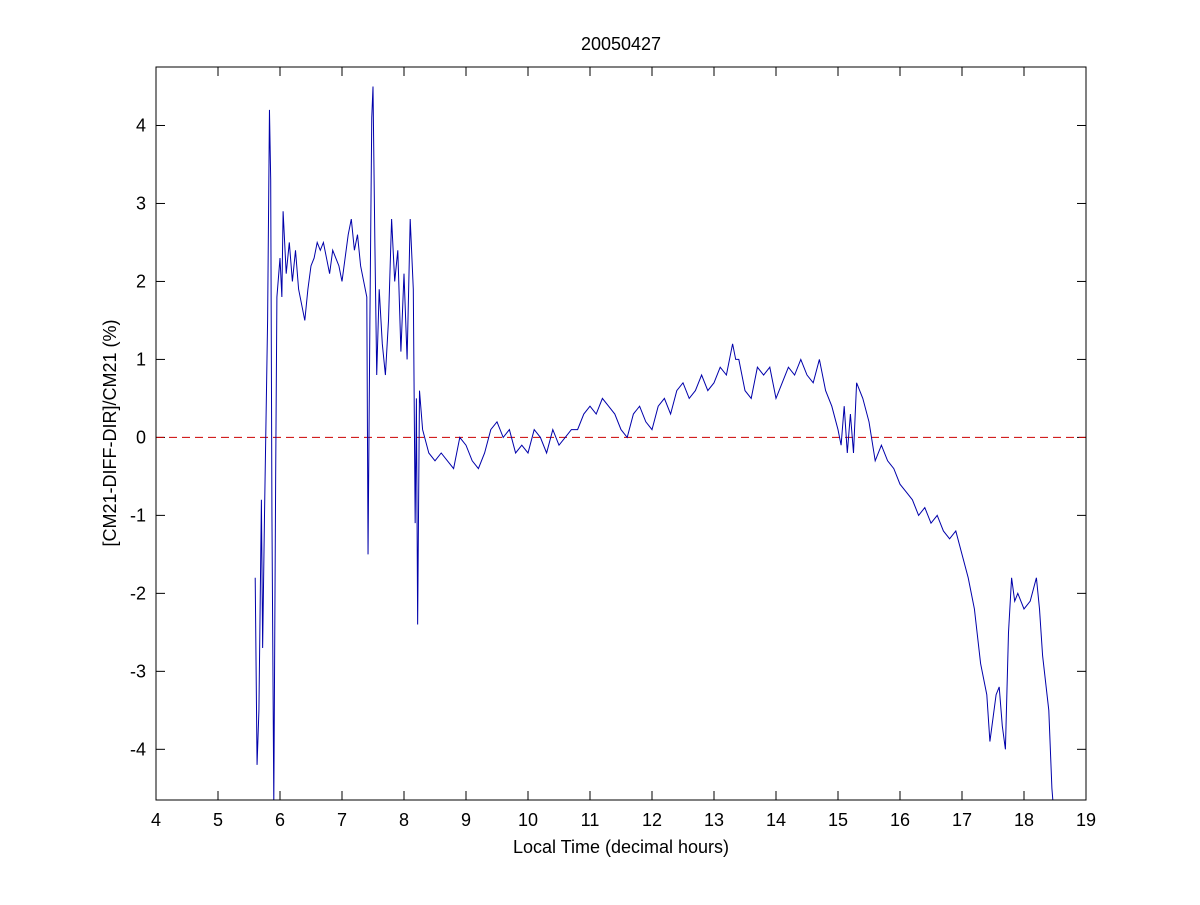 This screenshot has width=1200, height=905. I want to click on x-tick-label: 4, so click(156, 820).